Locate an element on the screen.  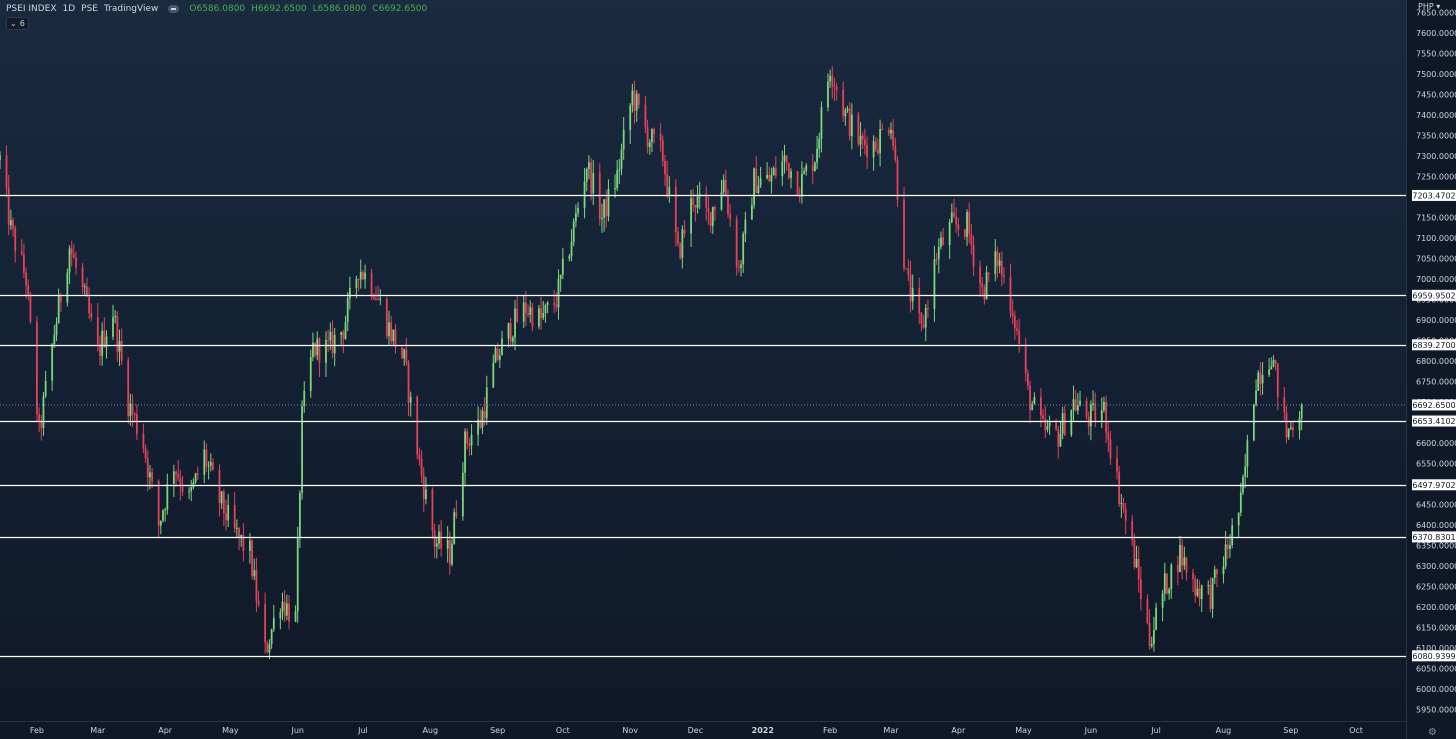
price-tick-label: 6600.0000 is located at coordinates (1436, 443).